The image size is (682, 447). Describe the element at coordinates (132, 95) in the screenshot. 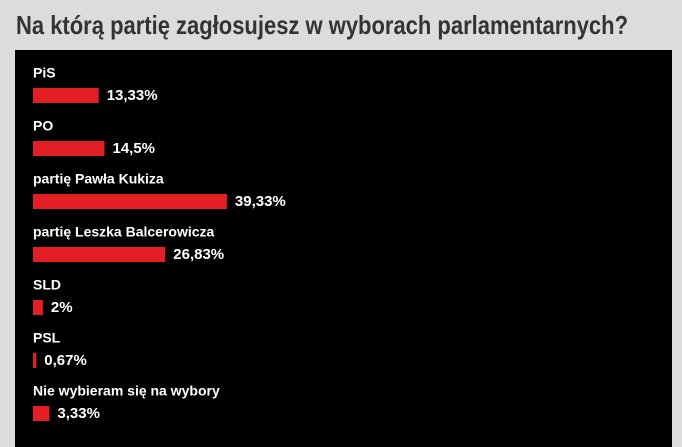

I see `value-label: 13,33%` at that location.